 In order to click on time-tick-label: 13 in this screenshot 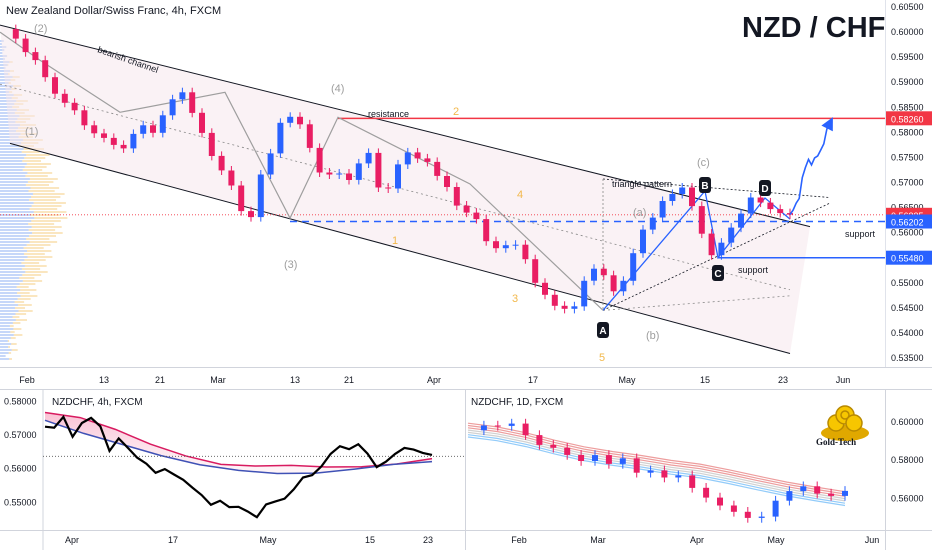, I will do `click(104, 380)`.